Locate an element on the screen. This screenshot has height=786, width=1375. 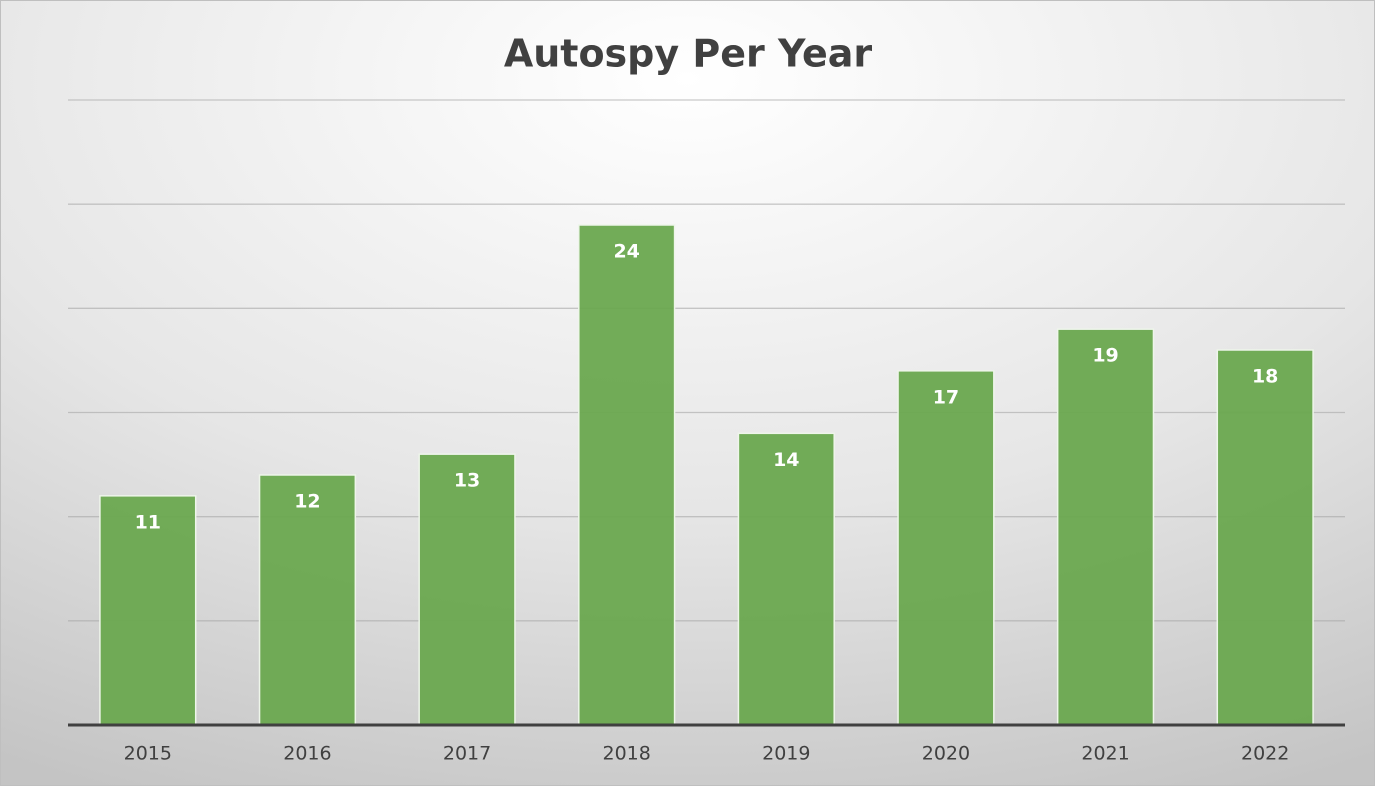
chart-title: Autospy Per Year is located at coordinates (688, 54).